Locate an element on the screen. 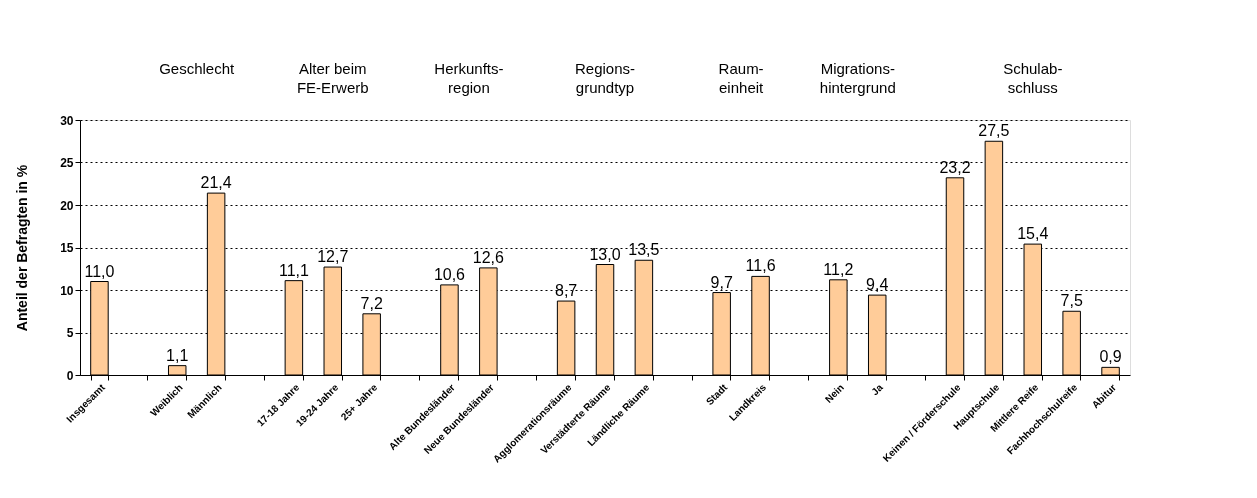 This screenshot has width=1257, height=498. data-label: 0,9 is located at coordinates (1110, 357).